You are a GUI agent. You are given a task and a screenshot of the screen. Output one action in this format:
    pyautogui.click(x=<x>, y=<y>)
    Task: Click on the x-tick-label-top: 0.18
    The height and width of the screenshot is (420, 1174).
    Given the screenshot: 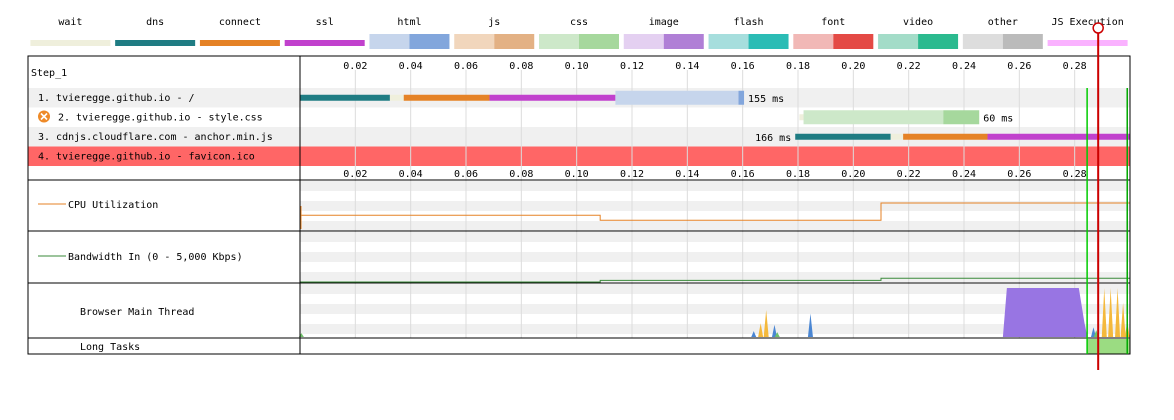 What is the action you would take?
    pyautogui.click(x=798, y=66)
    